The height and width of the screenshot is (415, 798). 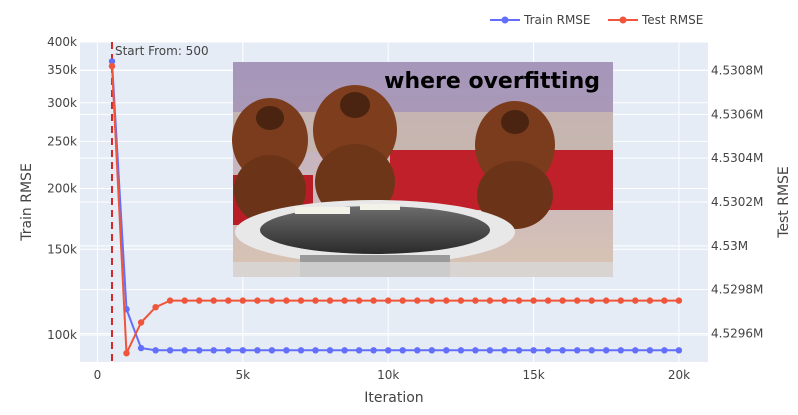 I want to click on legend-label-train: Train RMSE, so click(x=557, y=20).